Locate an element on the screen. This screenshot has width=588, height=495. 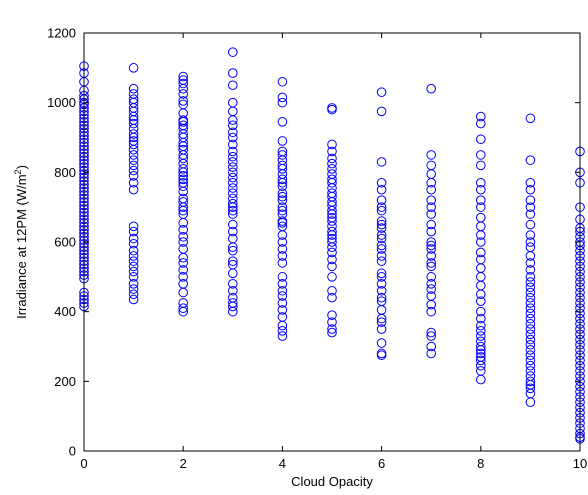
x-tick-label: 6 is located at coordinates (381, 463).